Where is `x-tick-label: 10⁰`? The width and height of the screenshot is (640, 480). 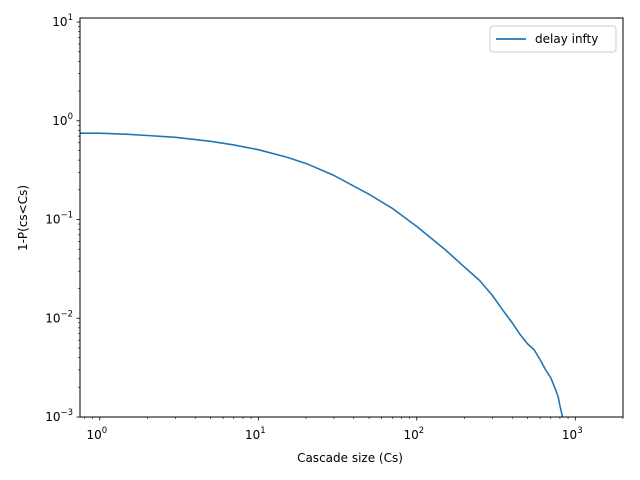 x-tick-label: 10⁰ is located at coordinates (96, 434).